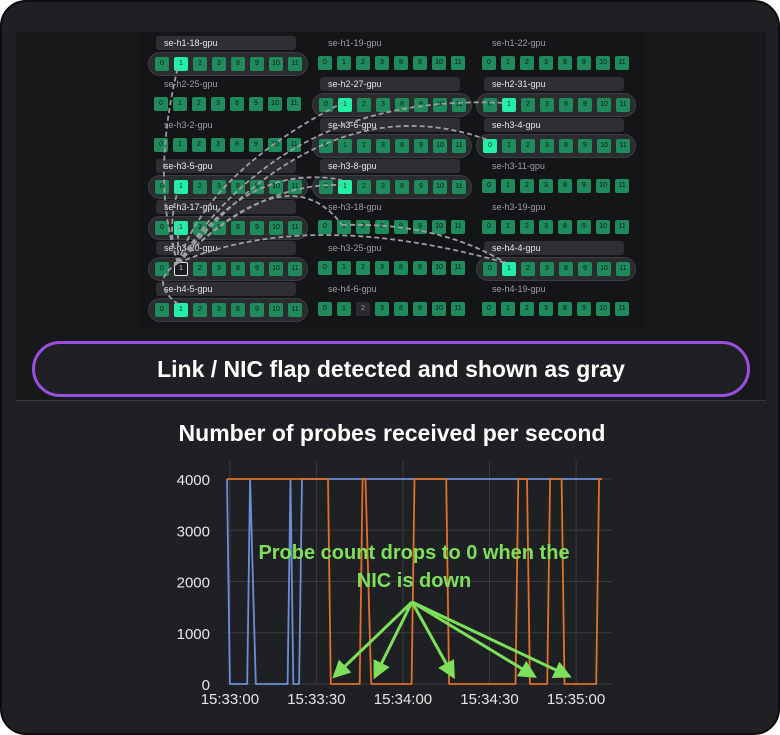 This screenshot has height=735, width=780. Describe the element at coordinates (363, 309) in the screenshot. I see `nic-port-down: 2` at that location.